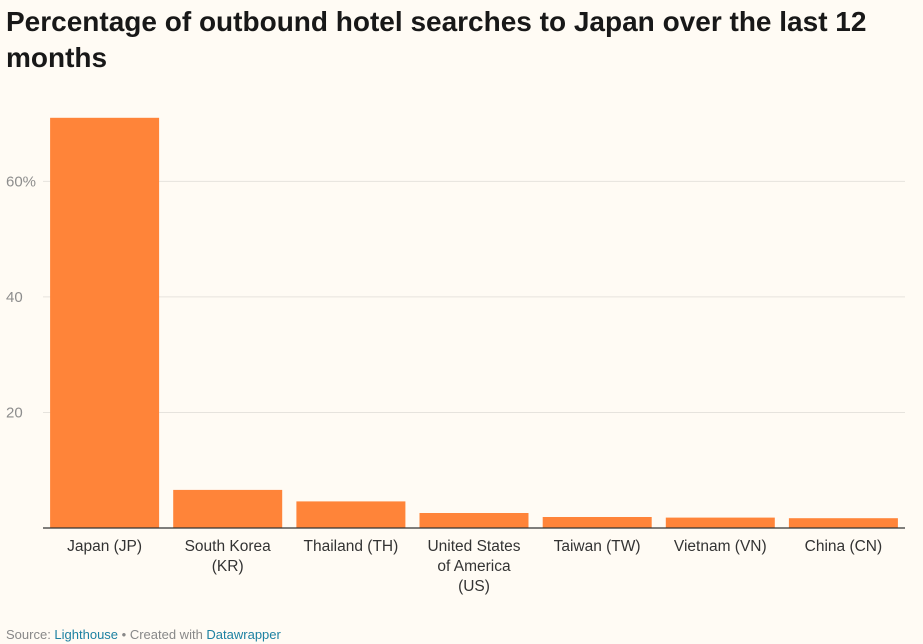 The image size is (923, 644). I want to click on y-tick-label: 20, so click(14, 412).